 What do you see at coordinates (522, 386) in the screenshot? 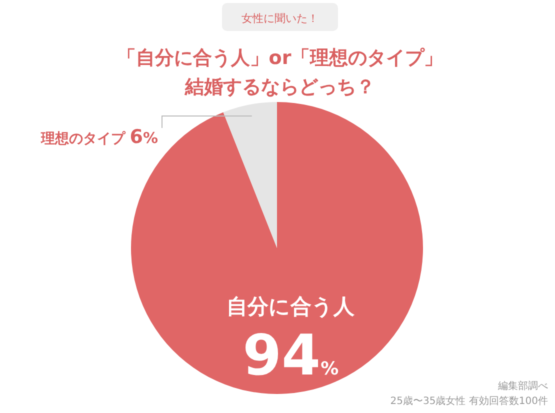
I see `text: 編集部調べ` at bounding box center [522, 386].